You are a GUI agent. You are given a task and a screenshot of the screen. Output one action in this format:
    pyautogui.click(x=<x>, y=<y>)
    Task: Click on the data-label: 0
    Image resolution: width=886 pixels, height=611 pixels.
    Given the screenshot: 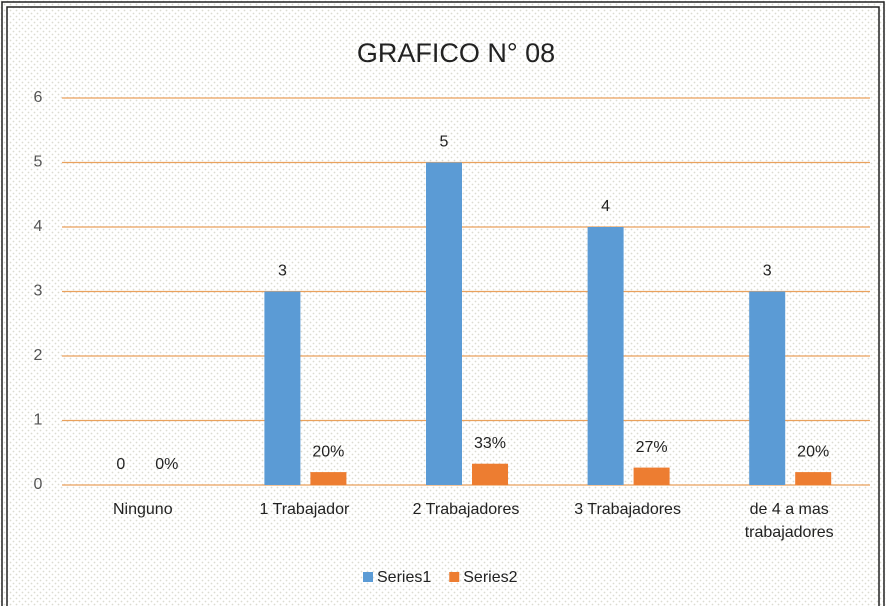 What is the action you would take?
    pyautogui.click(x=120, y=464)
    